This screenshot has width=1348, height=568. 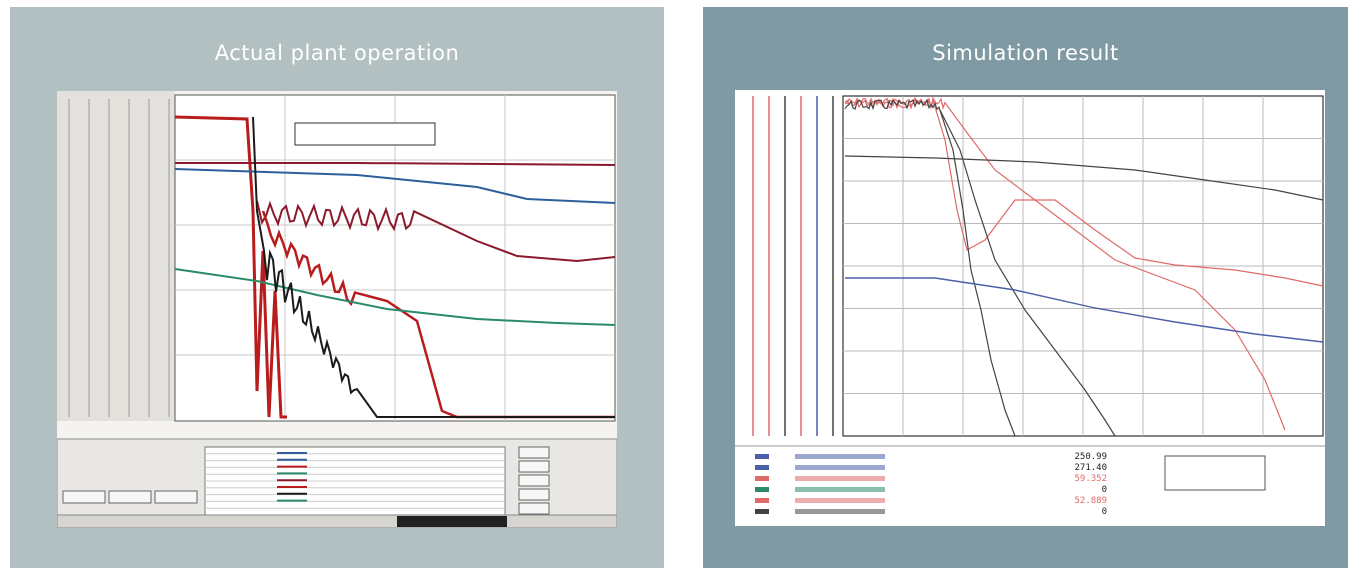 What do you see at coordinates (1090, 479) in the screenshot?
I see `footer-value: 59.352` at bounding box center [1090, 479].